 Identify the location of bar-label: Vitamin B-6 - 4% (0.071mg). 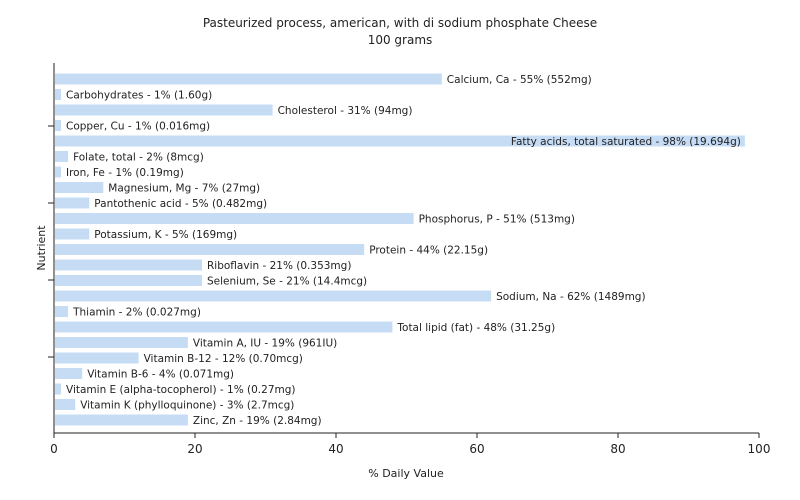
(160, 374).